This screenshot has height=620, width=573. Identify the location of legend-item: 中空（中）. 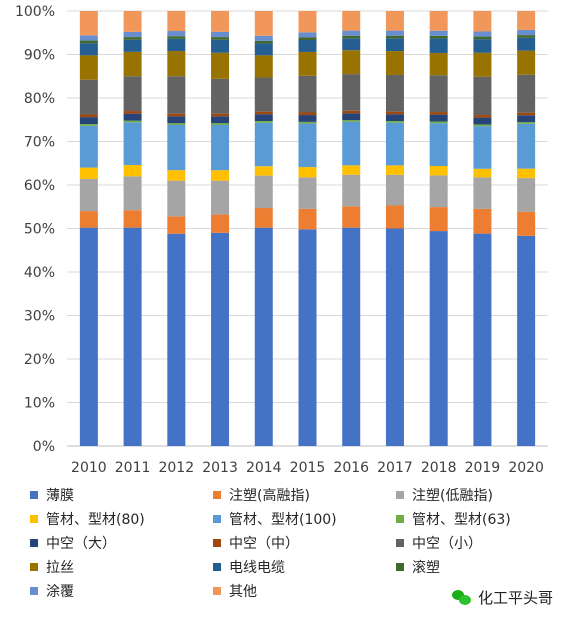
(256, 543).